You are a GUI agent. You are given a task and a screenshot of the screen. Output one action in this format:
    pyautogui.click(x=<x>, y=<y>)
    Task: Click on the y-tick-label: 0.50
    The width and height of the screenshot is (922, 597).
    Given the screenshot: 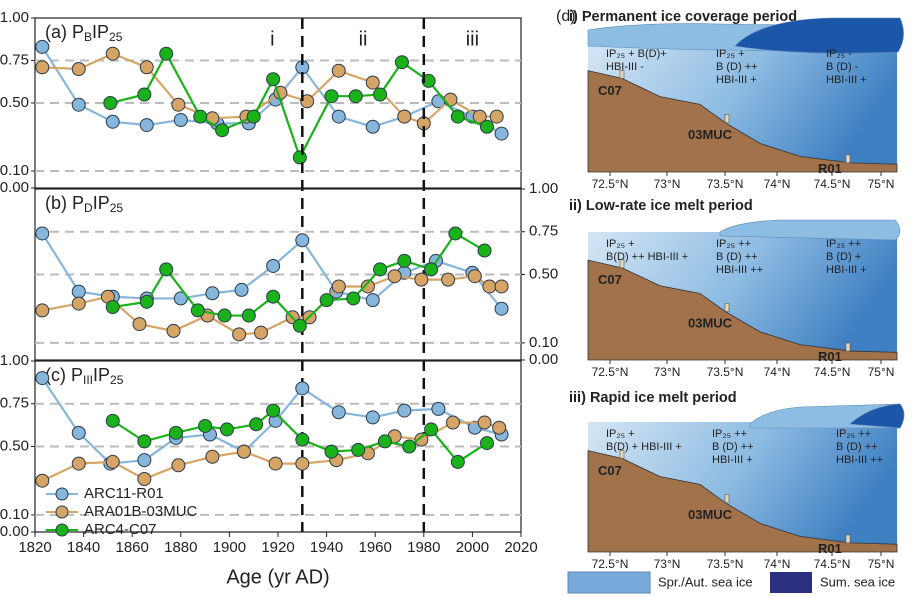 What is the action you would take?
    pyautogui.click(x=14, y=445)
    